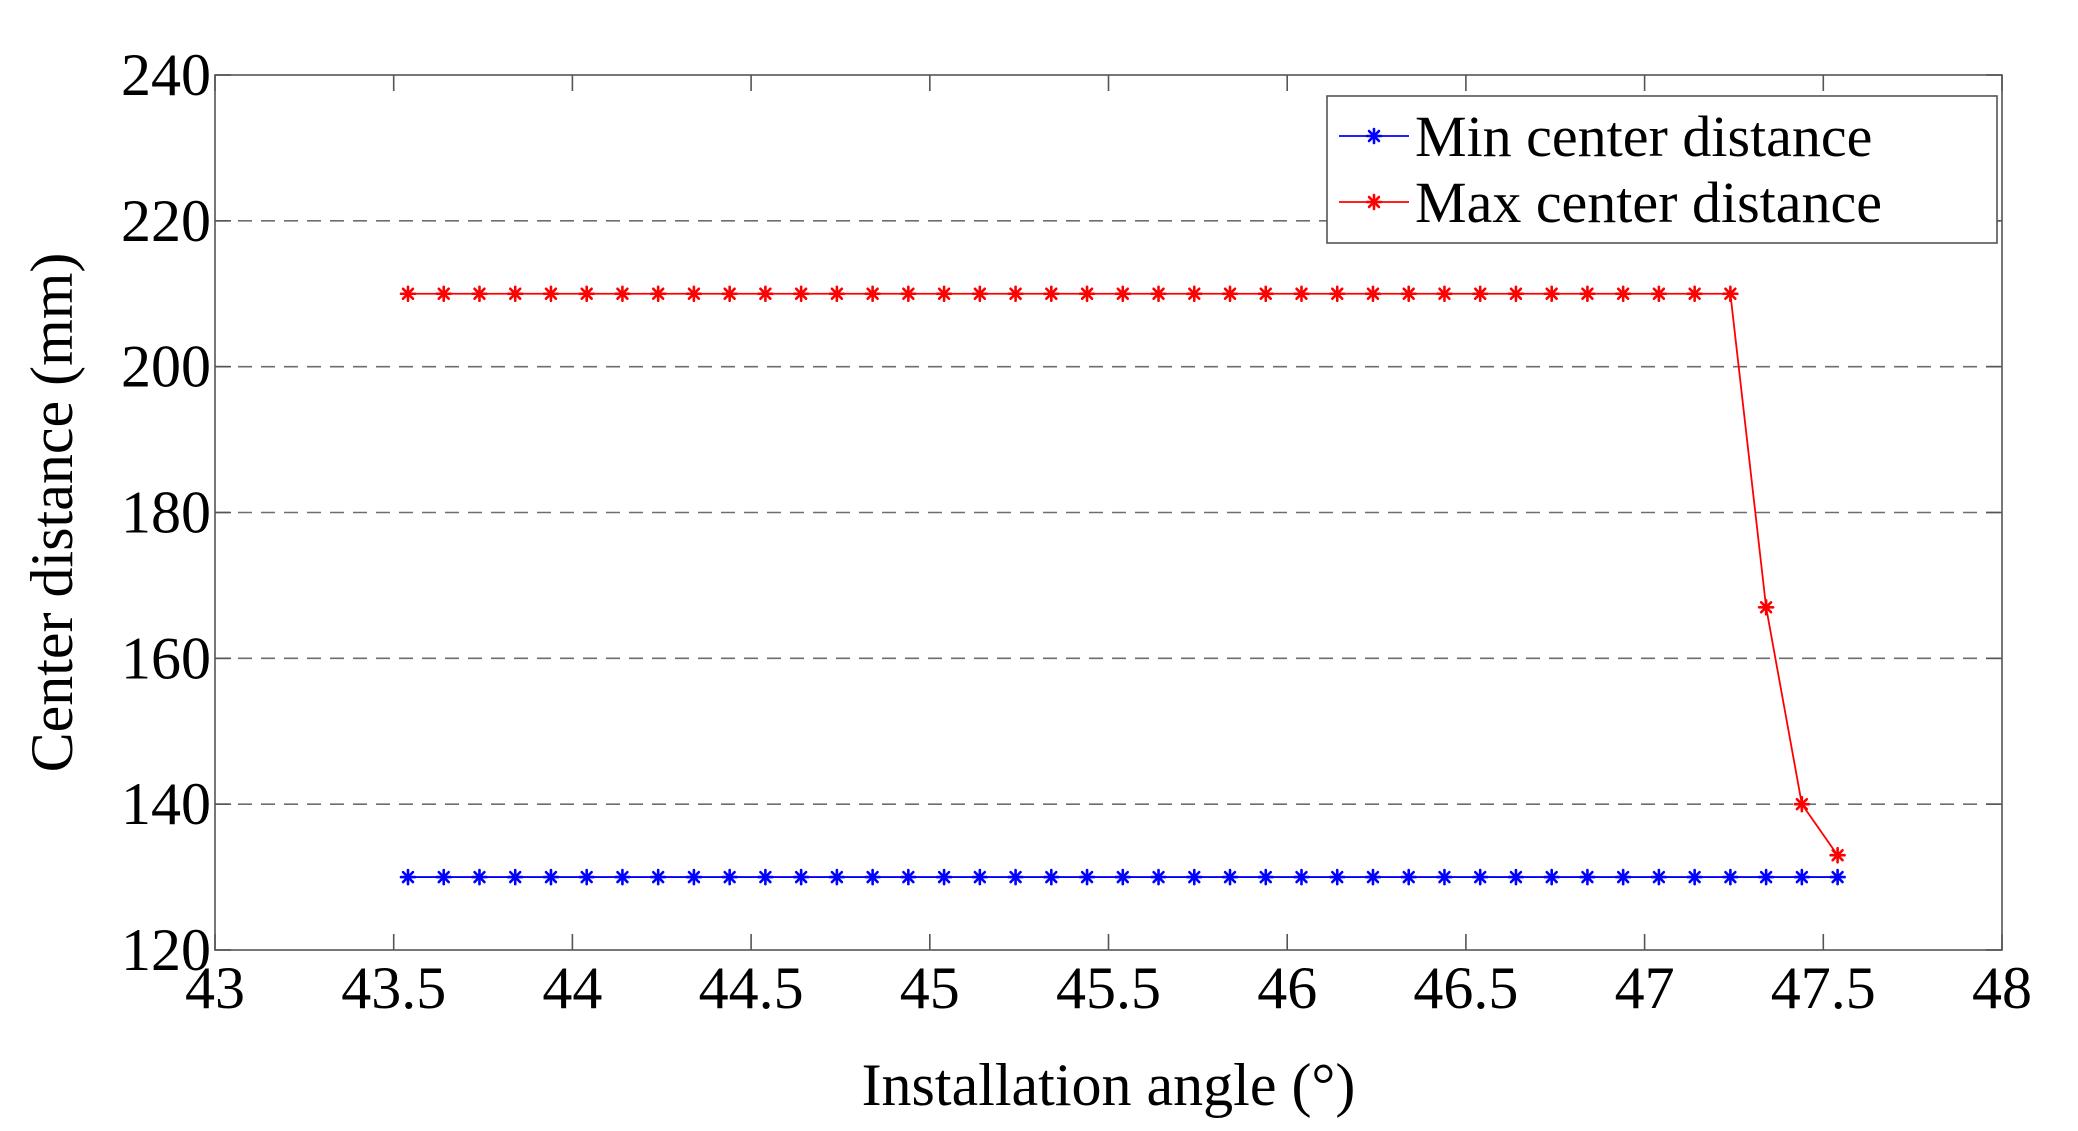  What do you see at coordinates (1643, 136) in the screenshot?
I see `legend-label-min-center-distance: Min center distance` at bounding box center [1643, 136].